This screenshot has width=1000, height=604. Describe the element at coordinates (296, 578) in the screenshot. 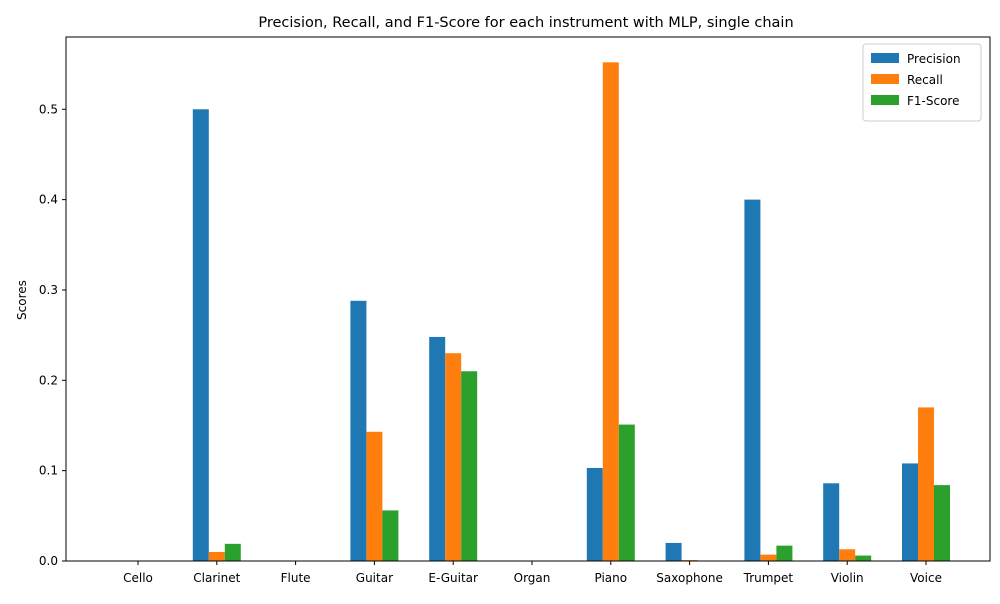

I see `x-tick-label: Flute` at that location.